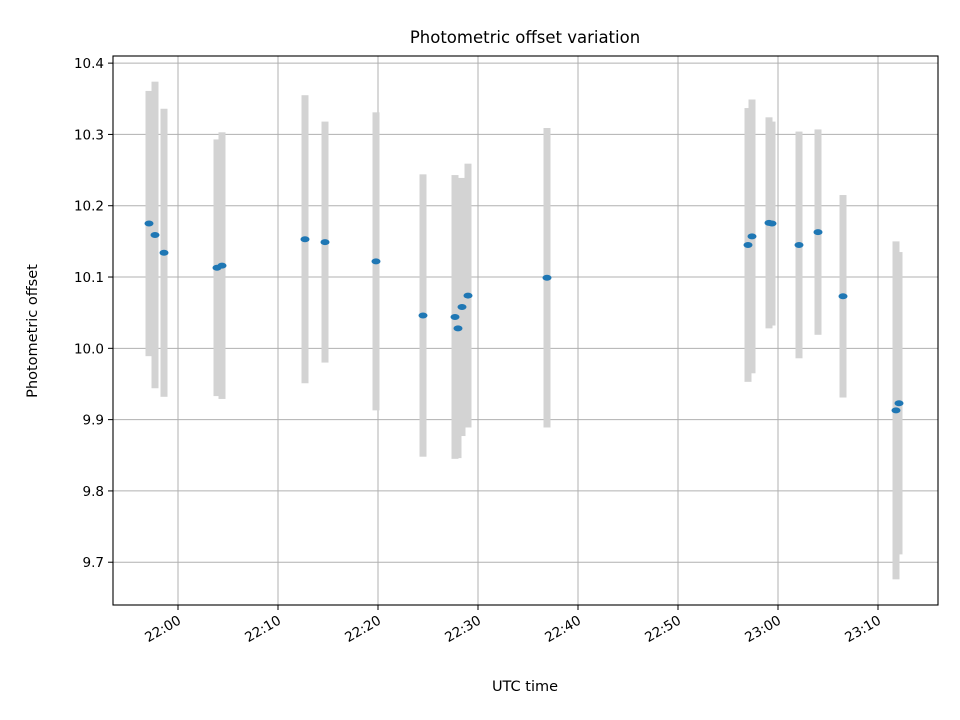 This screenshot has height=720, width=960. I want to click on y-tick-label: 9.8, so click(93, 492).